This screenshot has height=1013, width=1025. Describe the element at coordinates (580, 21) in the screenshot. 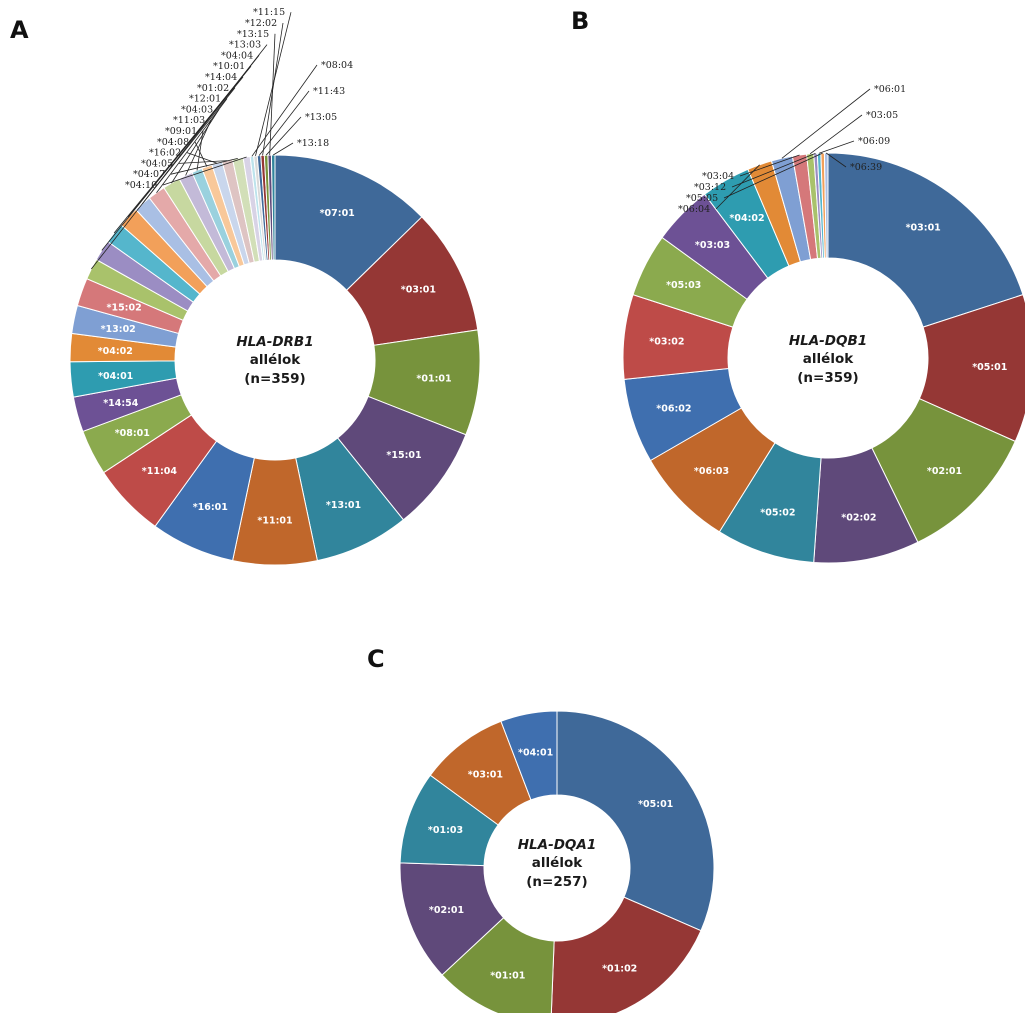

I see `panel-letter-b: B` at that location.